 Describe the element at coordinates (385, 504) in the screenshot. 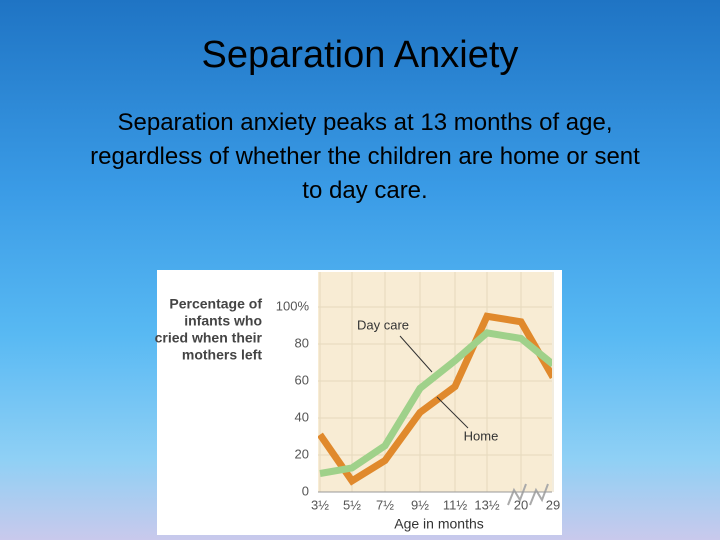

I see `x-tick-label: 7½` at that location.